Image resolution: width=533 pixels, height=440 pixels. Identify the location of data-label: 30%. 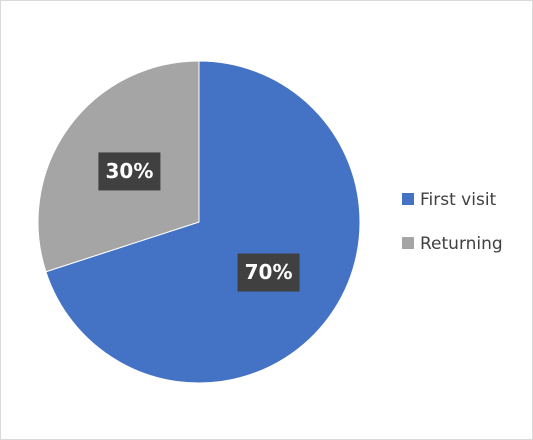
(129, 171).